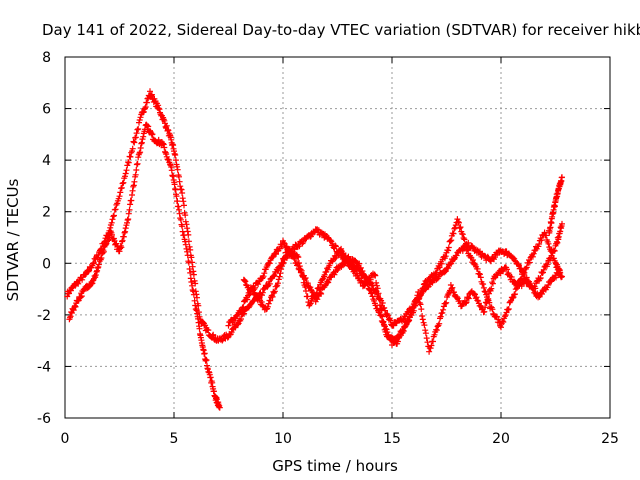  What do you see at coordinates (283, 439) in the screenshot?
I see `x-tick-label: 10` at bounding box center [283, 439].